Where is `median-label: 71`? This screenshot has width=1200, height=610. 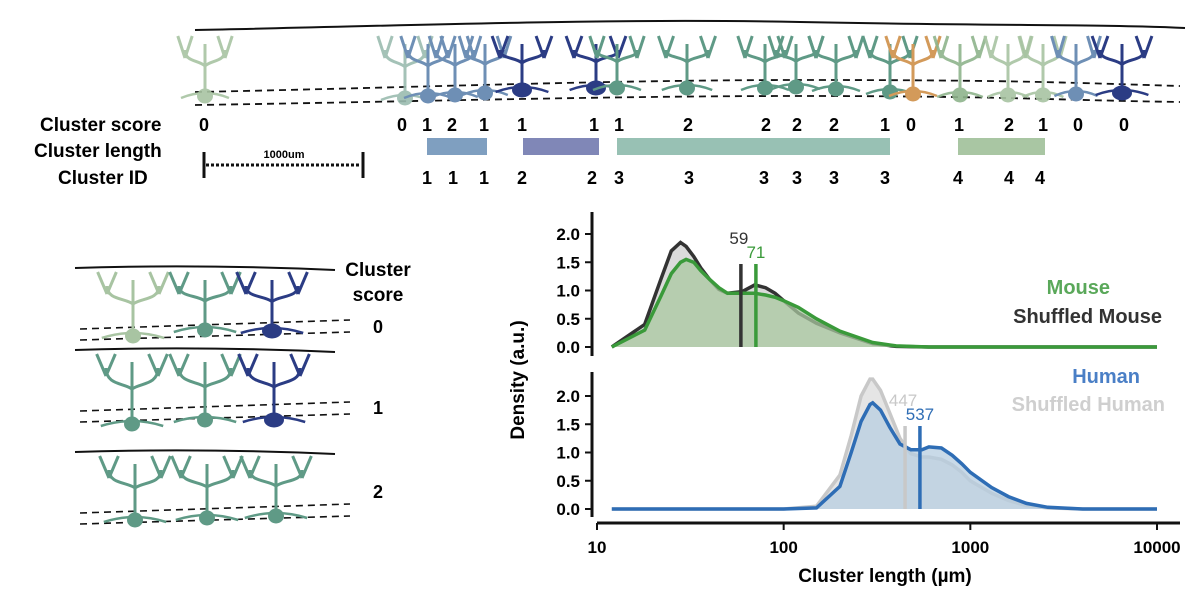
median-label: 71 is located at coordinates (755, 252).